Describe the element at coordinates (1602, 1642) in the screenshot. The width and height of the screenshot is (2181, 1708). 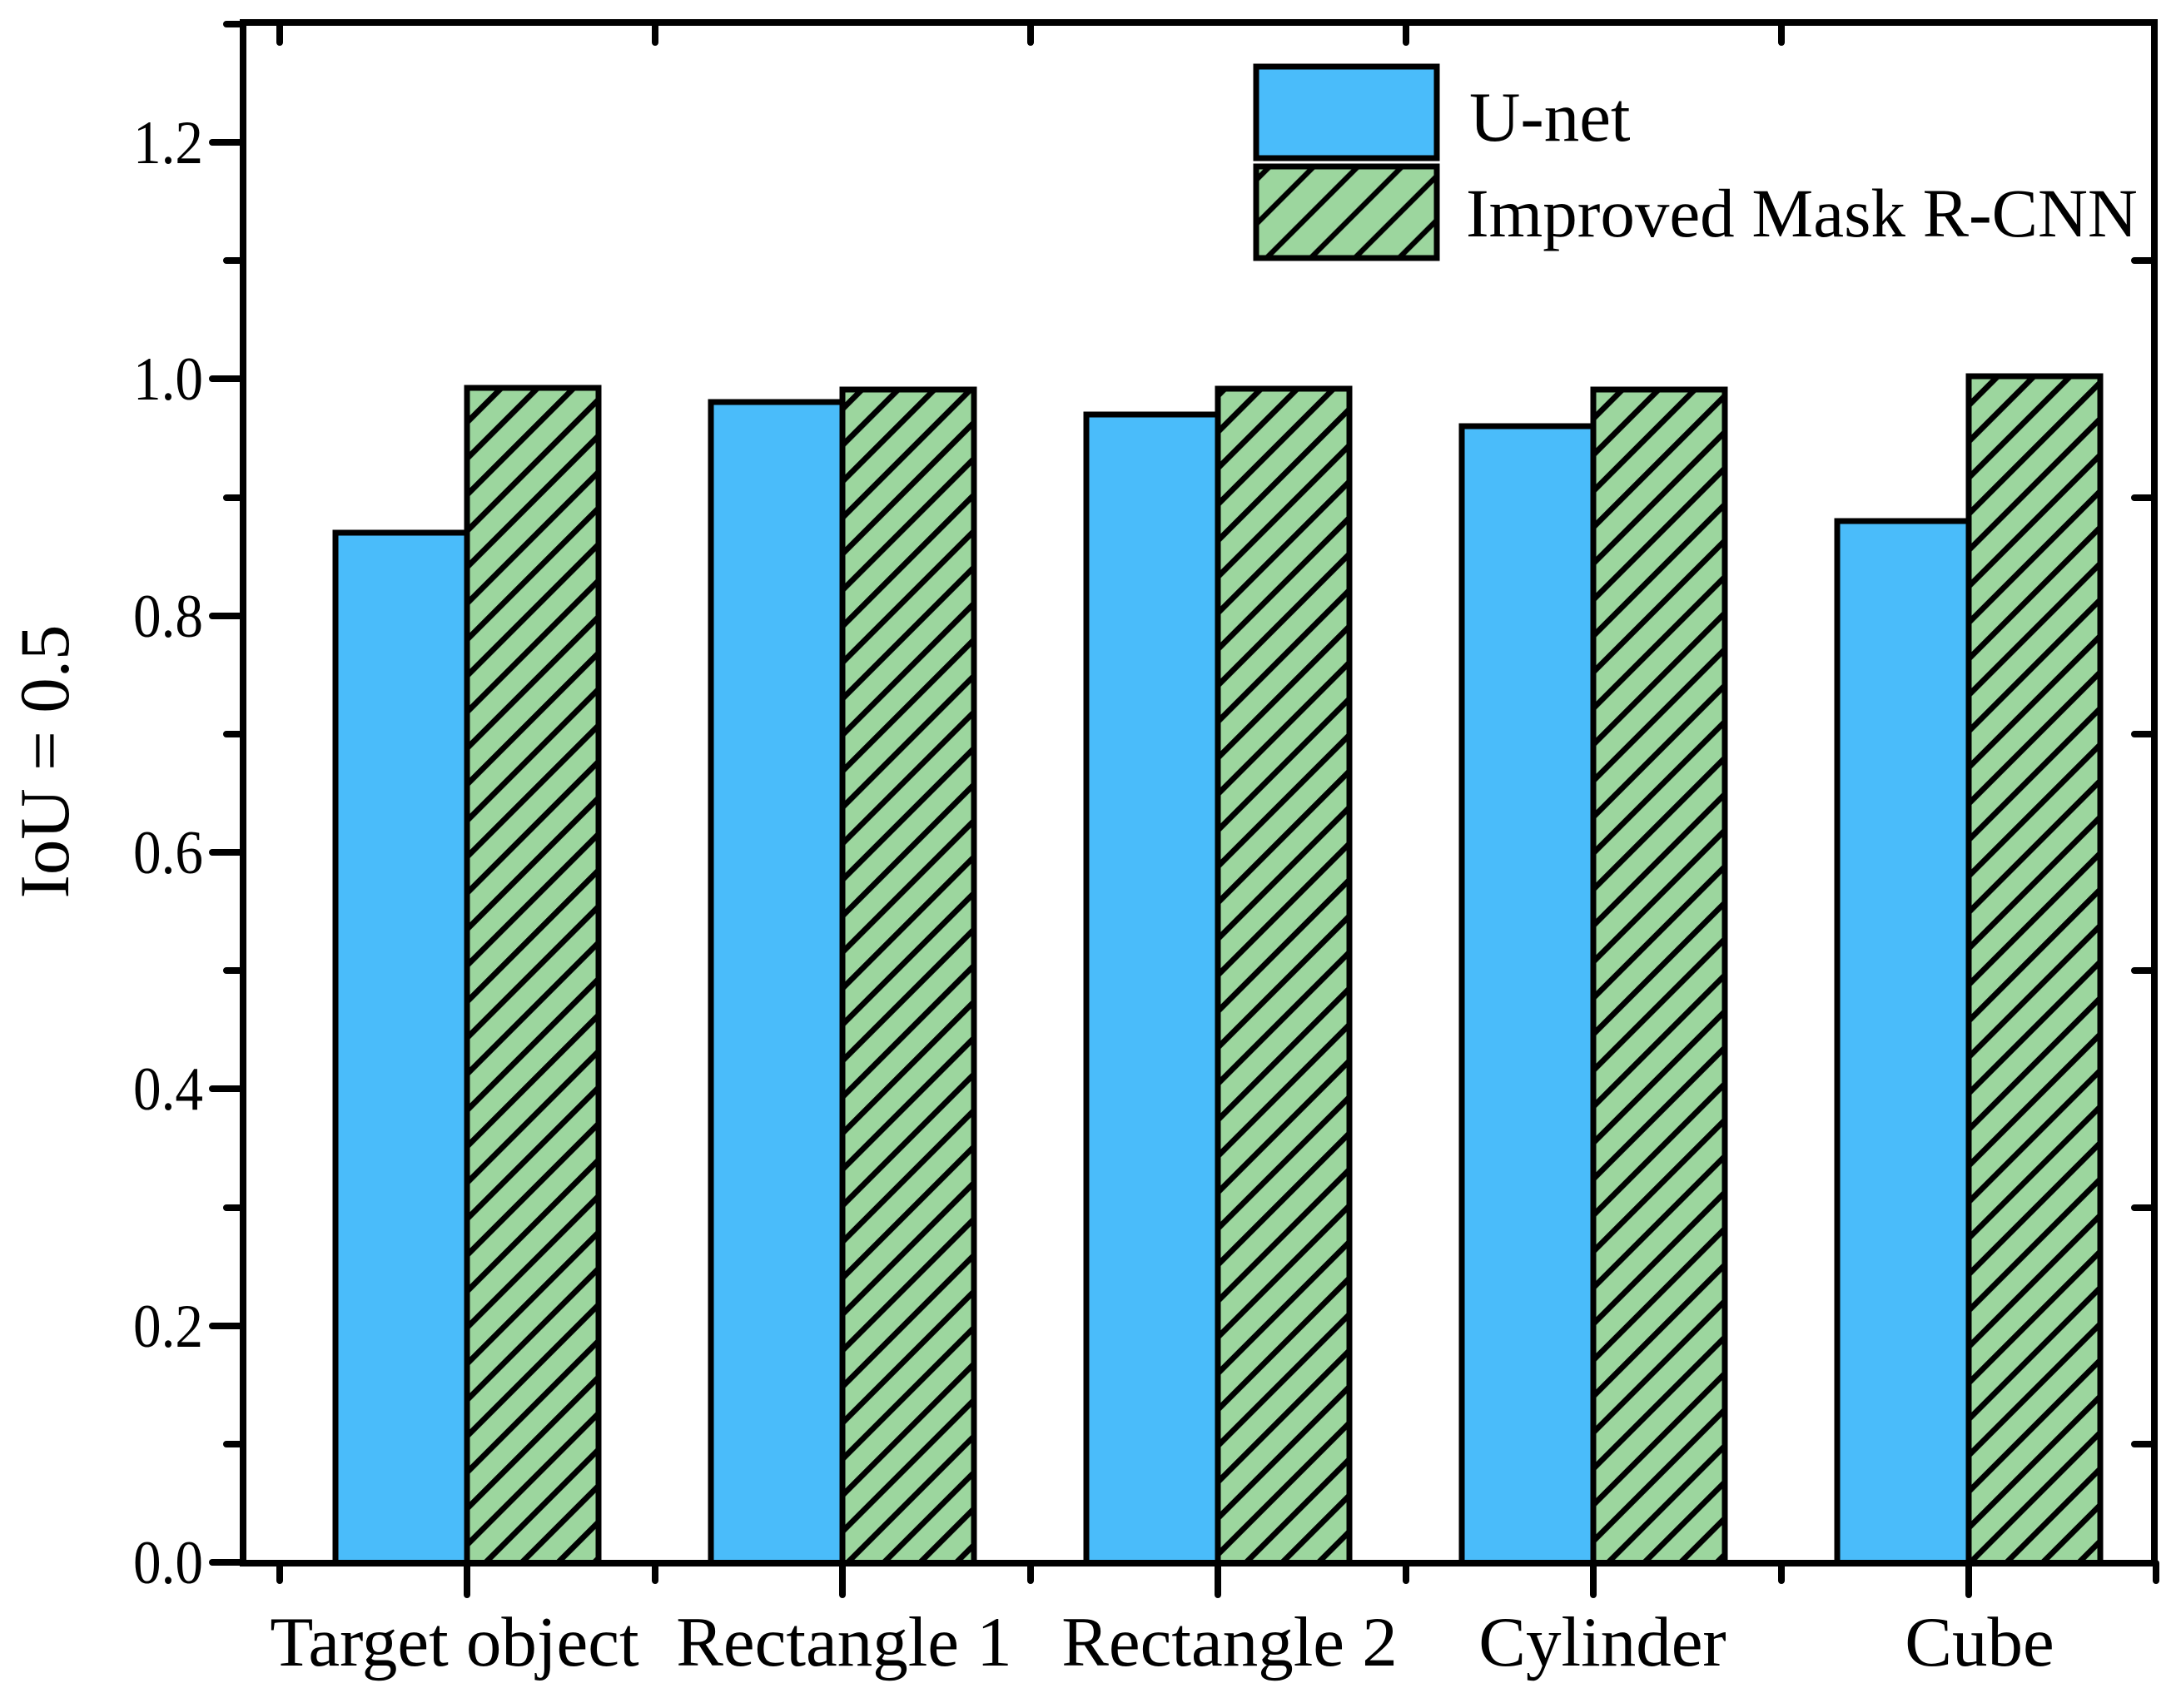
I see `svg-text: Cylinder` at that location.